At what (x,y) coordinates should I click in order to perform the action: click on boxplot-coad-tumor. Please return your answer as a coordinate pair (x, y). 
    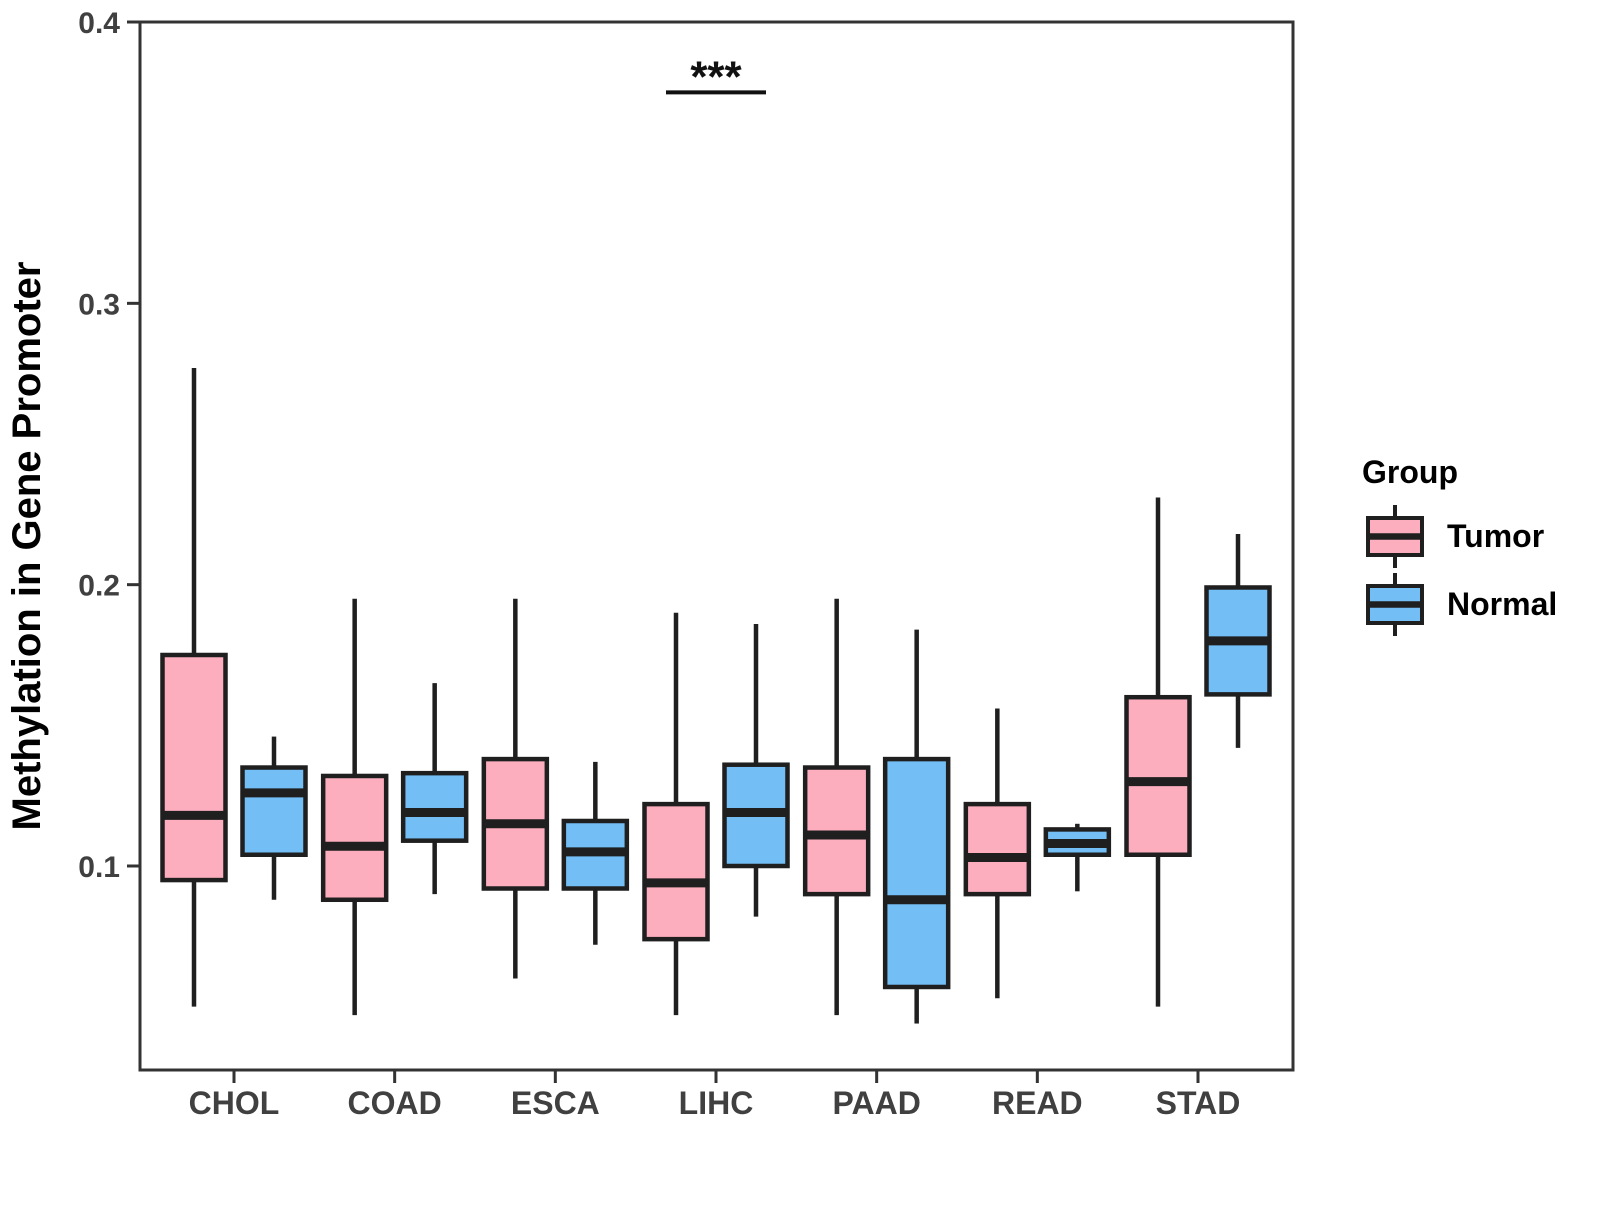
    Looking at the image, I should click on (354, 807).